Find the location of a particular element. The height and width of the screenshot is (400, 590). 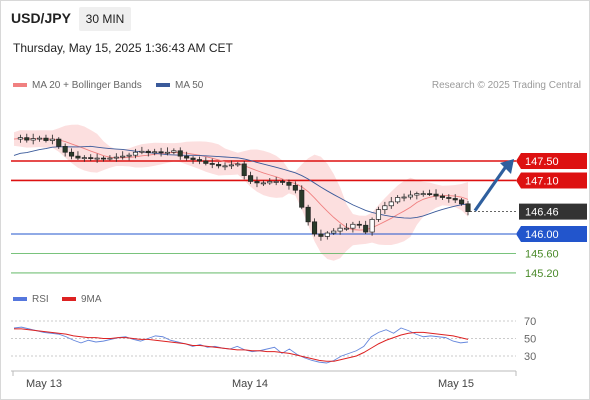

ma9-legend-swatch is located at coordinates (69, 299).